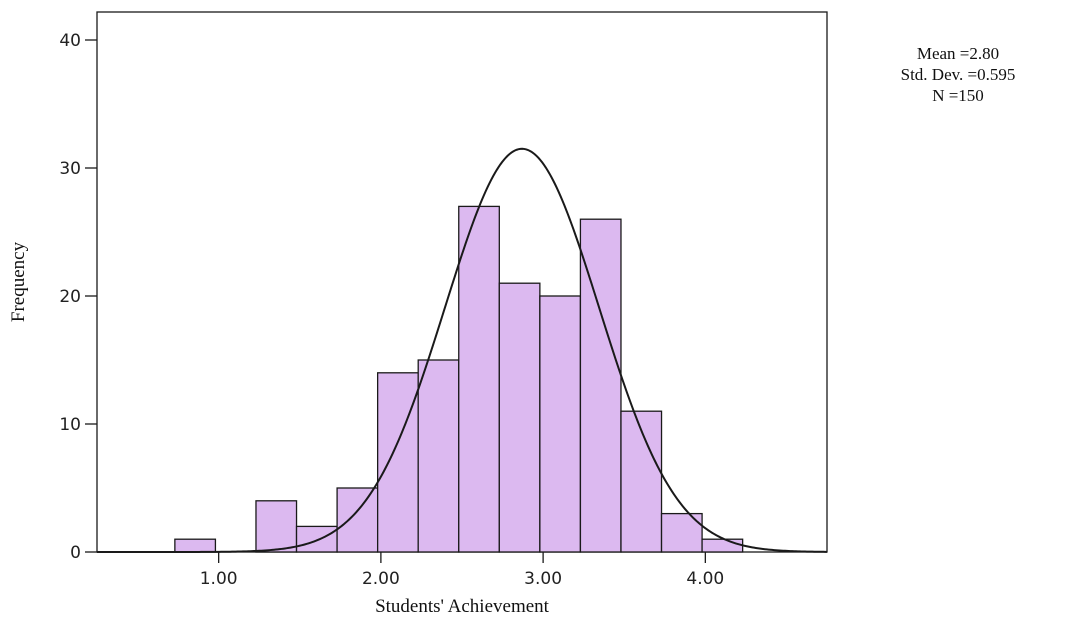 Image resolution: width=1067 pixels, height=621 pixels. I want to click on x-tick-label: 3.00, so click(543, 579).